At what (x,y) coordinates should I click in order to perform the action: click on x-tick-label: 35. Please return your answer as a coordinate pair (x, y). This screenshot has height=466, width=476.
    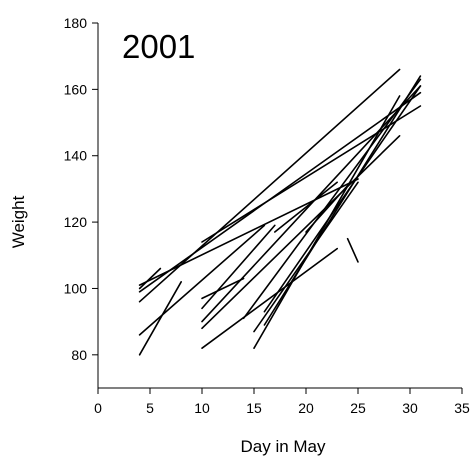
    Looking at the image, I should click on (462, 408).